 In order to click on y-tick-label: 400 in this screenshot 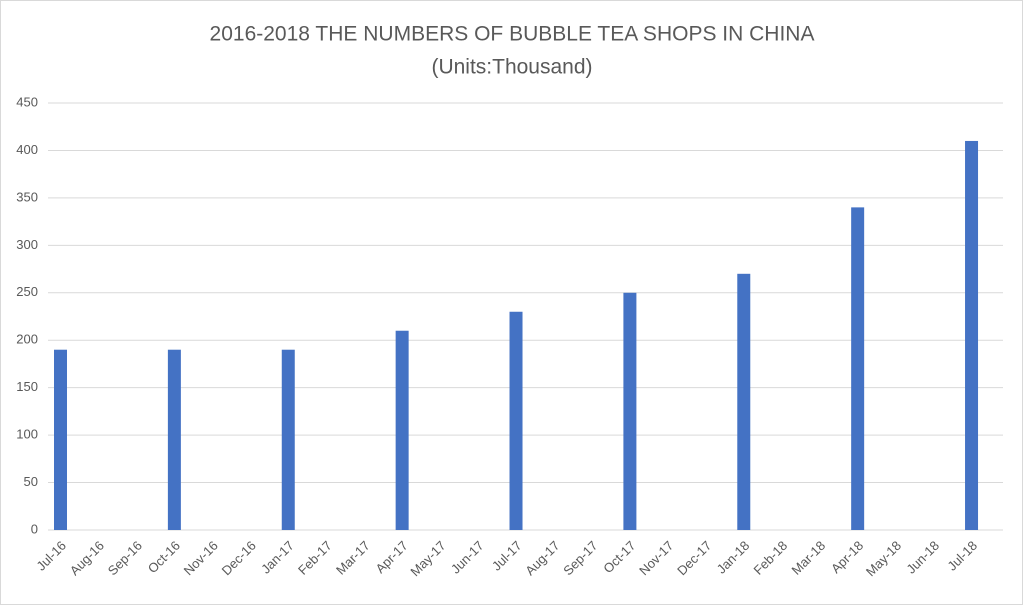, I will do `click(27, 149)`.